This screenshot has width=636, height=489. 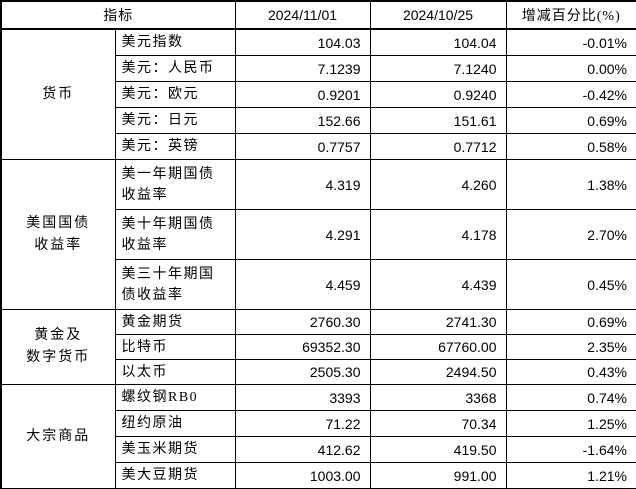 I want to click on value-previous: 2741.30, so click(x=438, y=322).